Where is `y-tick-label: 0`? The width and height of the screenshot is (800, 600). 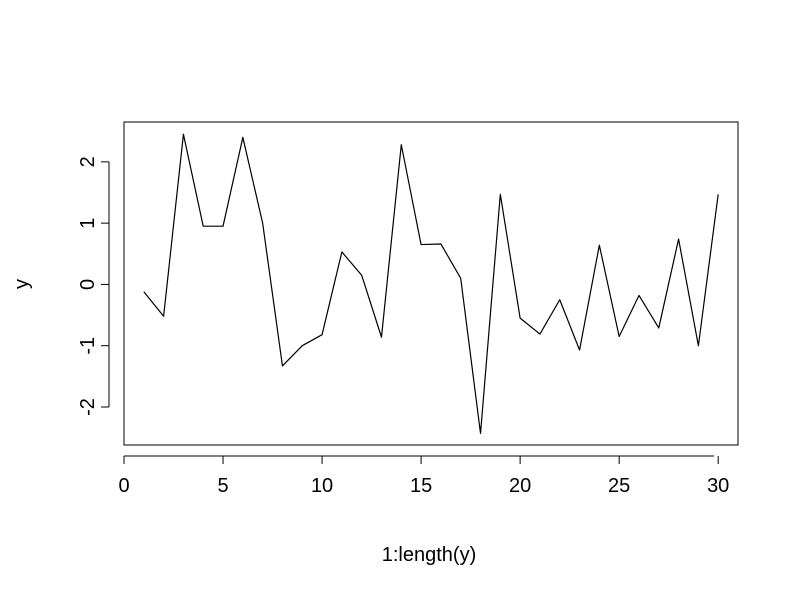 y-tick-label: 0 is located at coordinates (88, 284).